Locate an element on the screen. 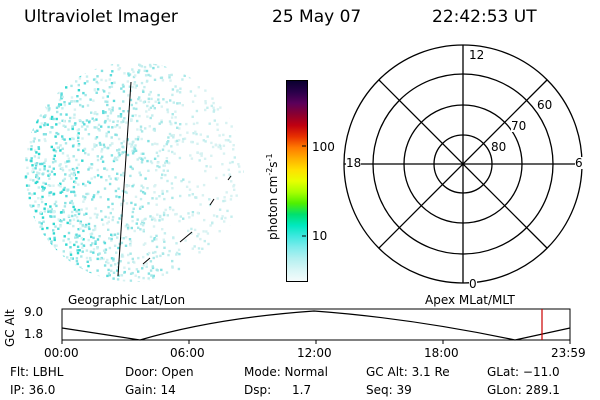 Image resolution: width=600 pixels, height=400 pixels. color-scale-bar is located at coordinates (297, 181).